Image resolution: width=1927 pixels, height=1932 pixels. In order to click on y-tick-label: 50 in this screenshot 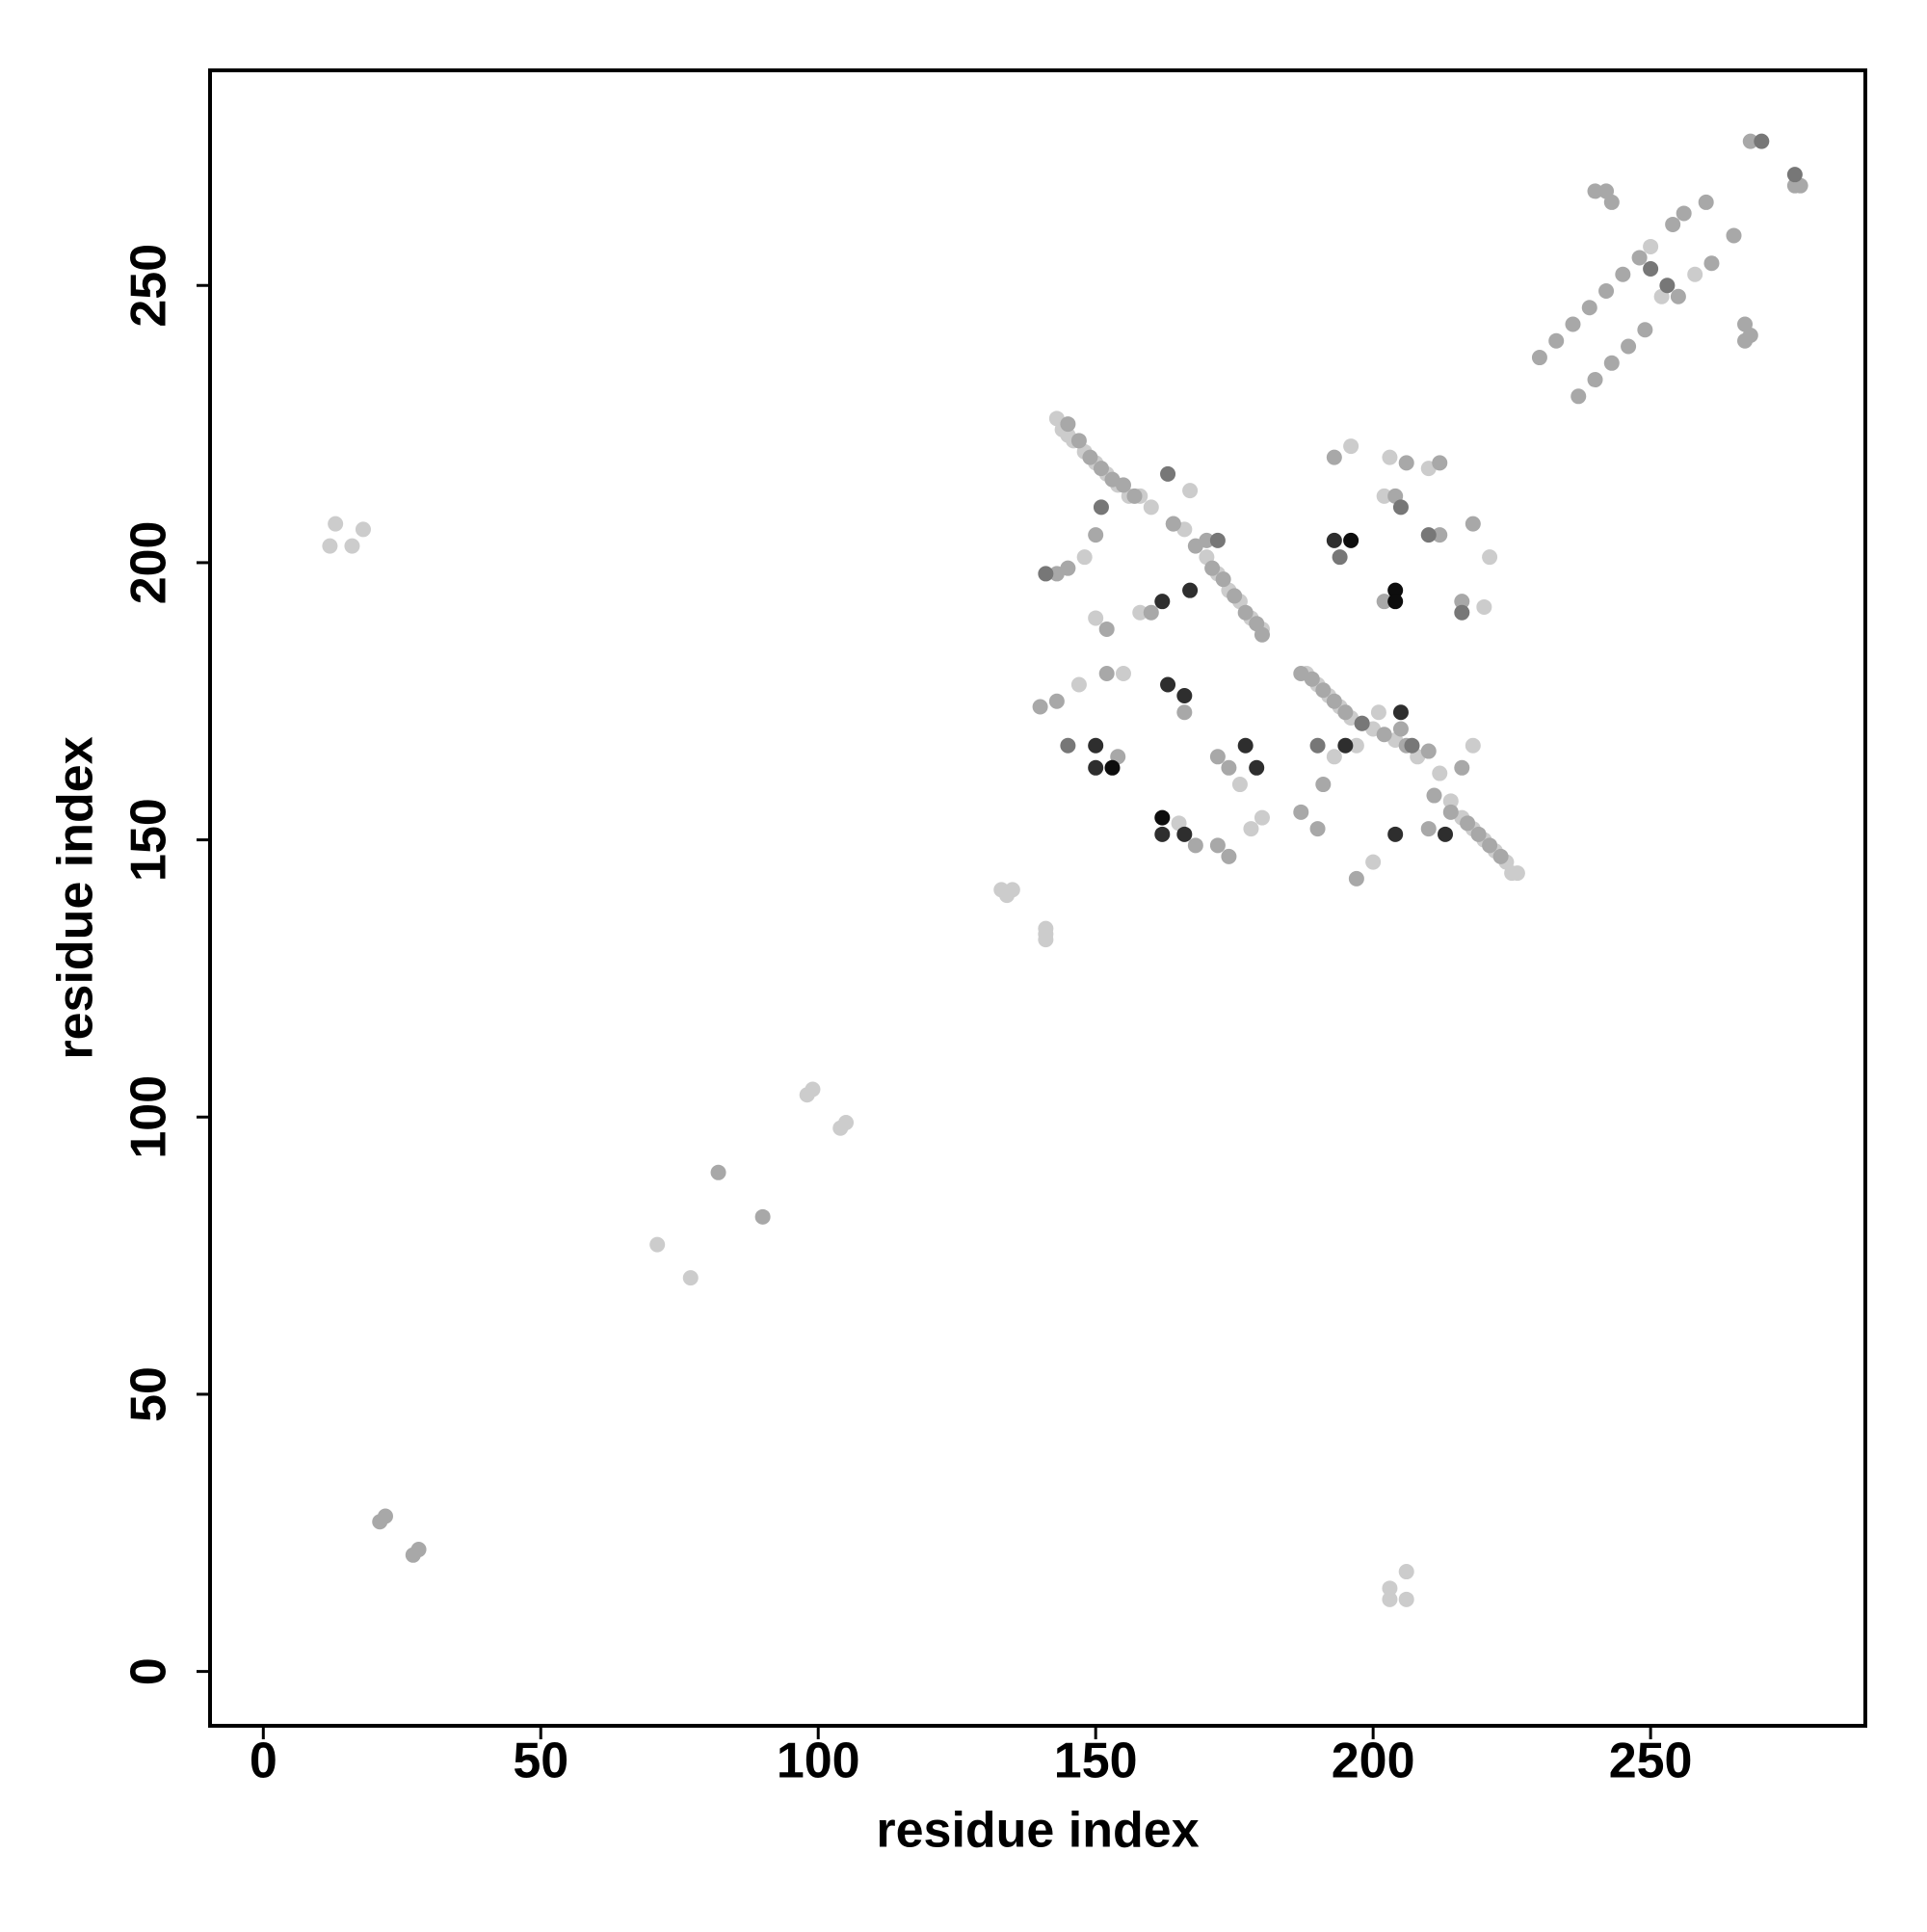, I will do `click(149, 1394)`.